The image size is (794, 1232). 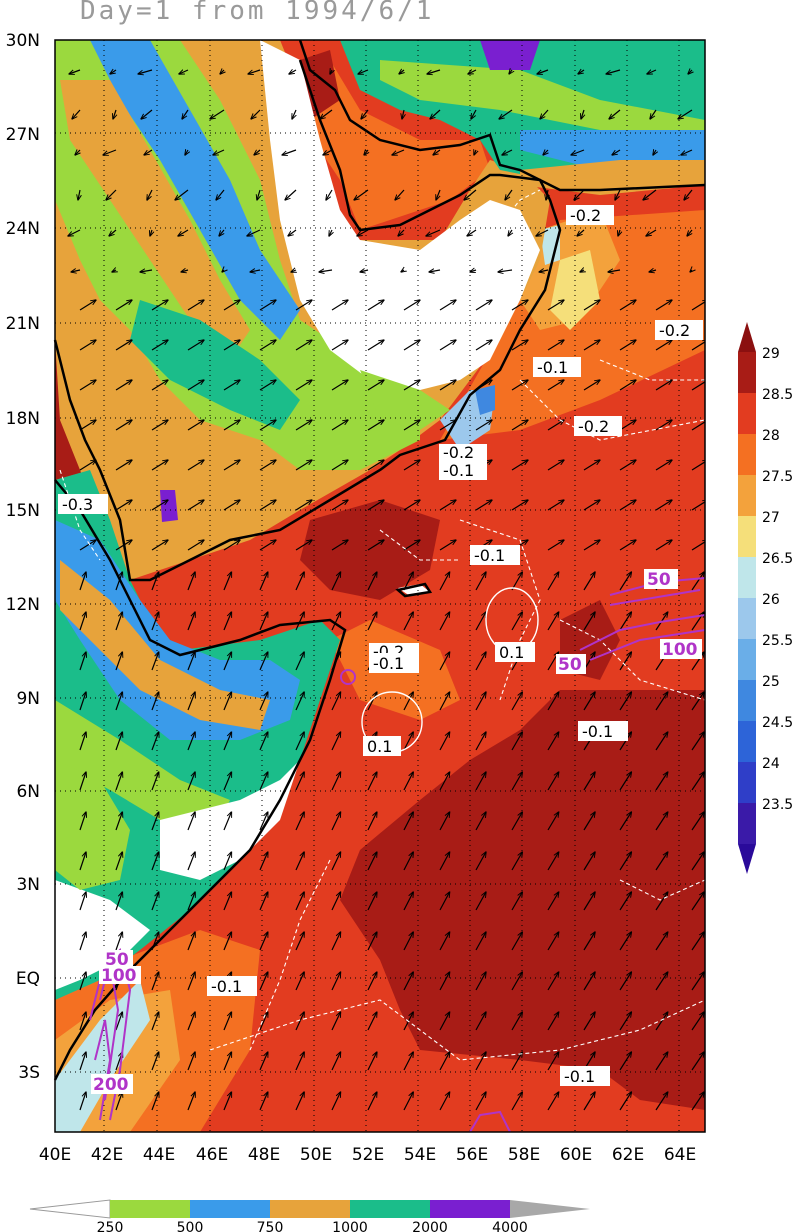 I want to click on svg-text: 50, so click(x=117, y=960).